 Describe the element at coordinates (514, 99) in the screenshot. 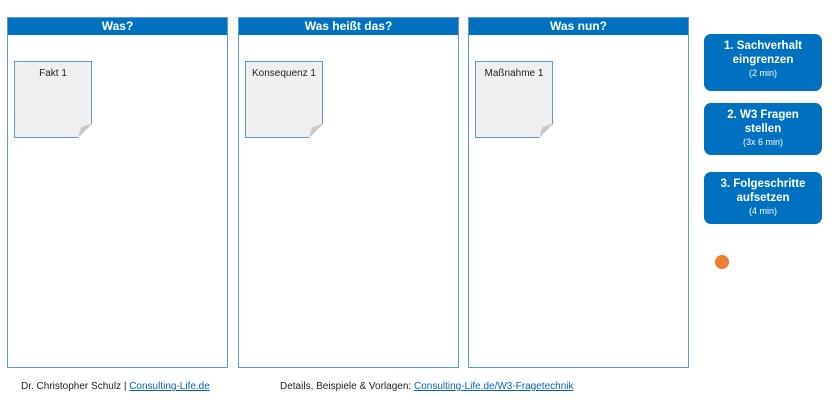

I see `sticky-note: Maßnahme 1` at that location.